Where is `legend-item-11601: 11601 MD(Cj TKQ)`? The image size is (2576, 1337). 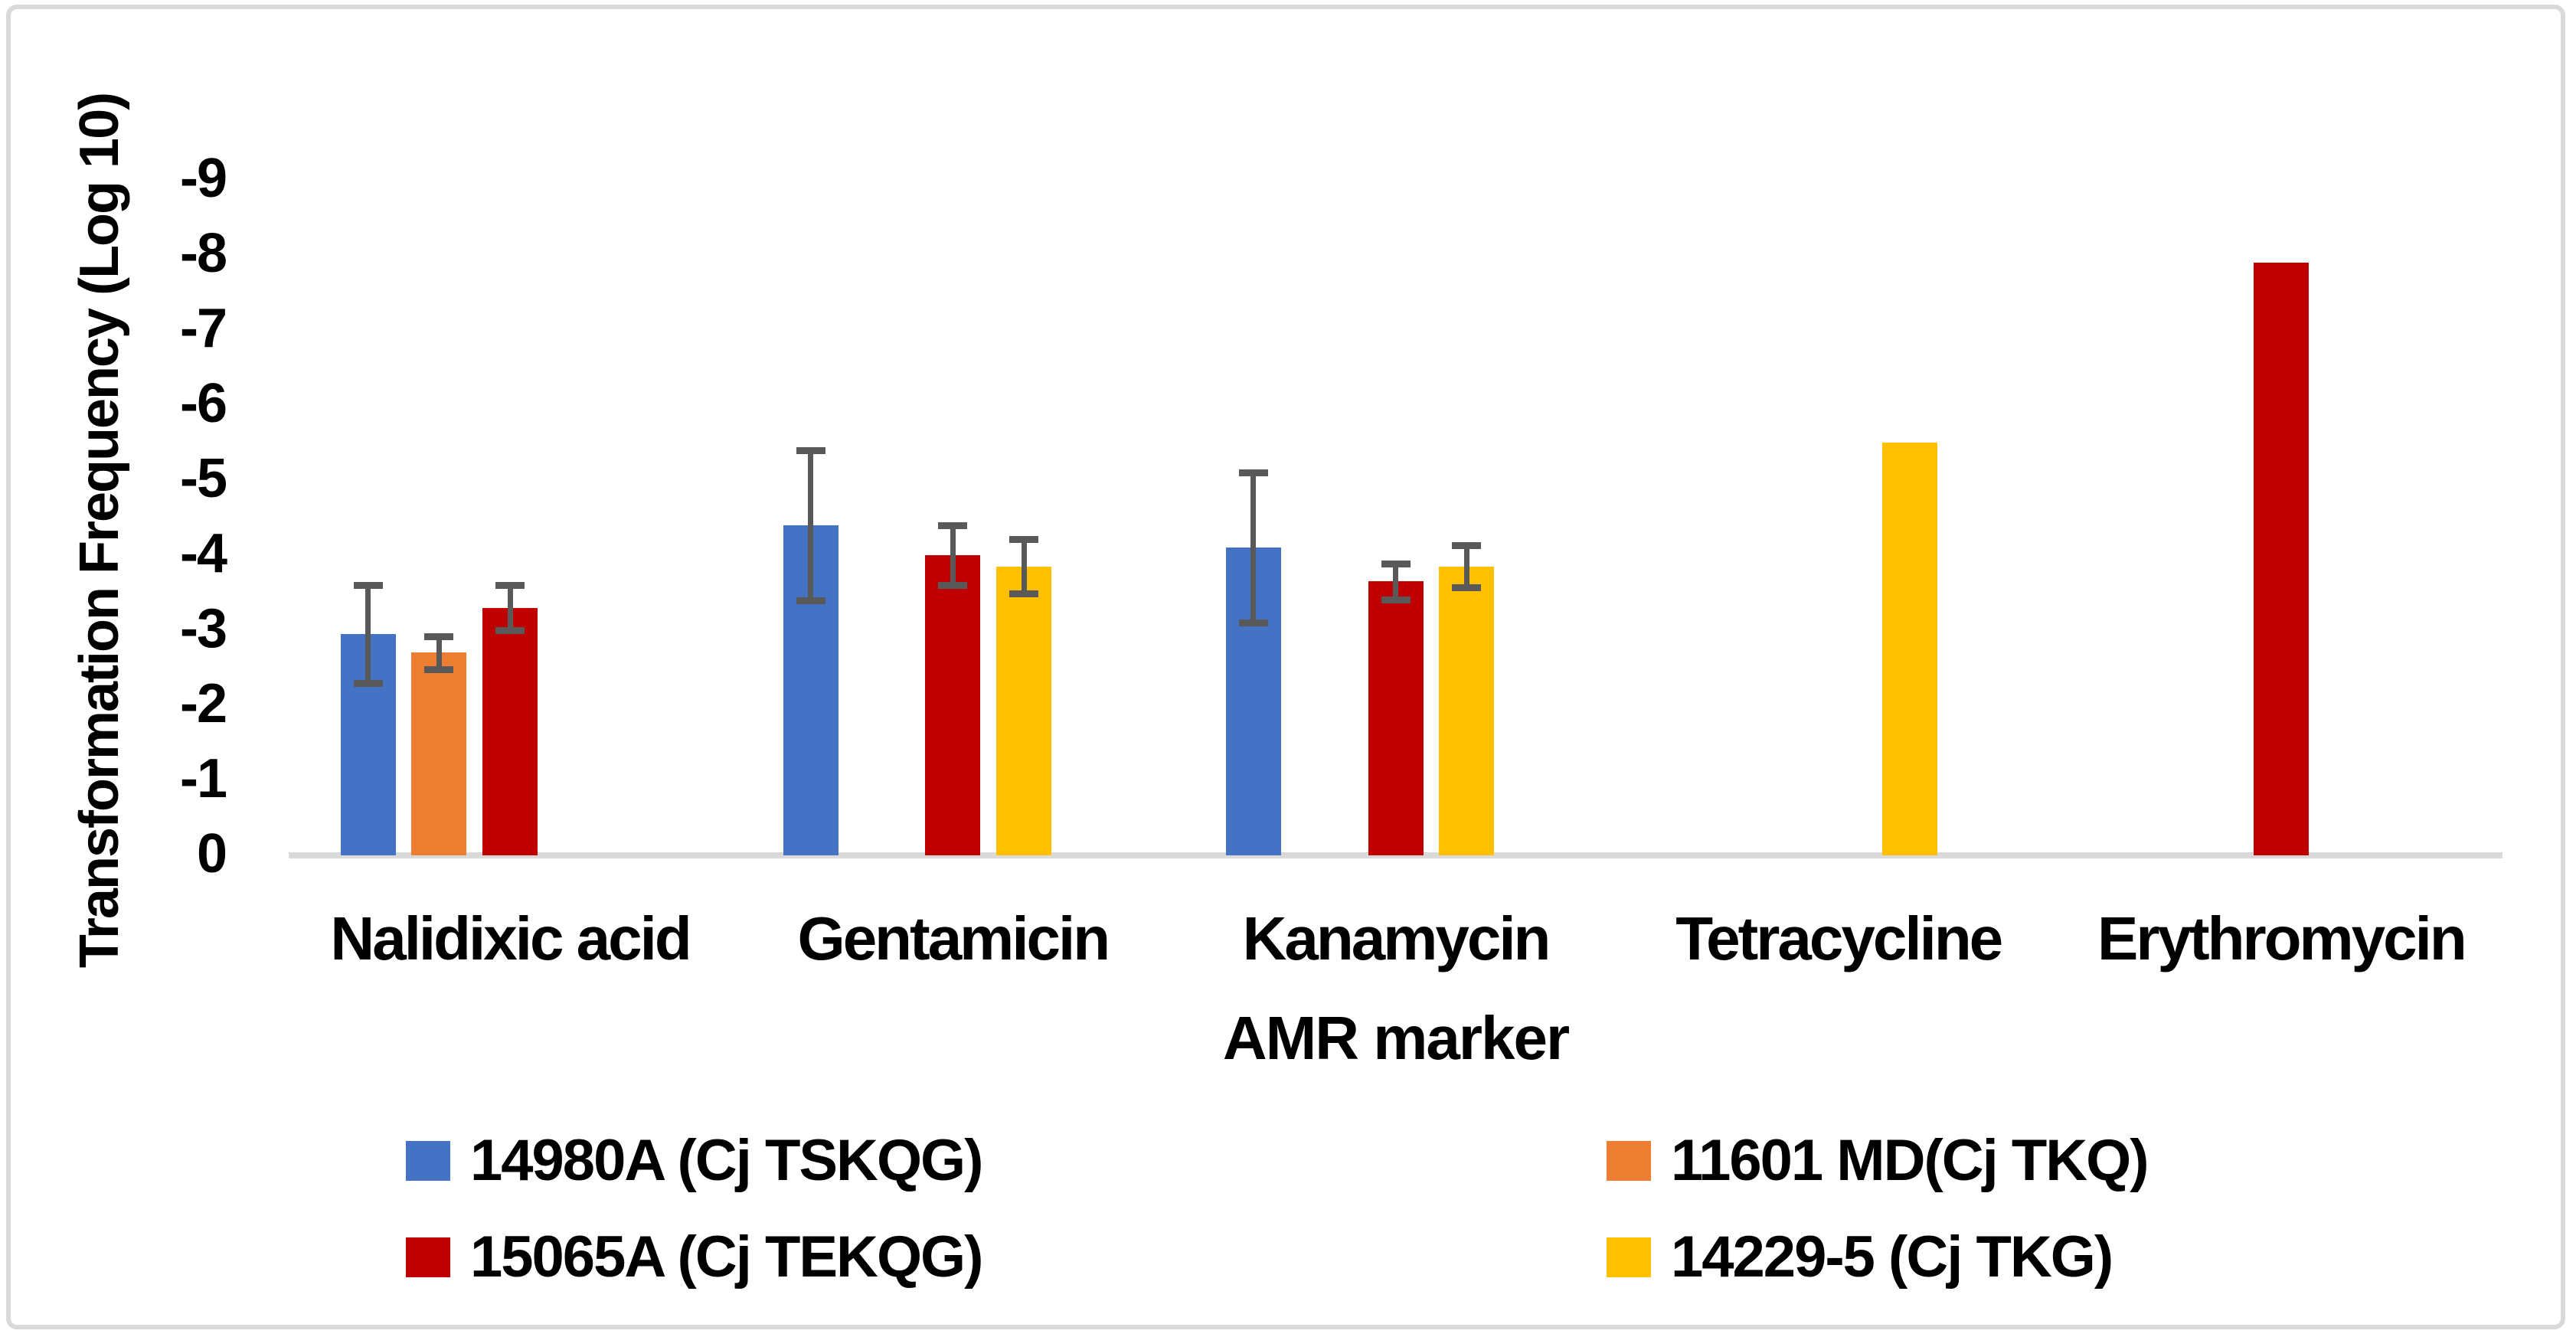
legend-item-11601: 11601 MD(Cj TKQ) is located at coordinates (1878, 1160).